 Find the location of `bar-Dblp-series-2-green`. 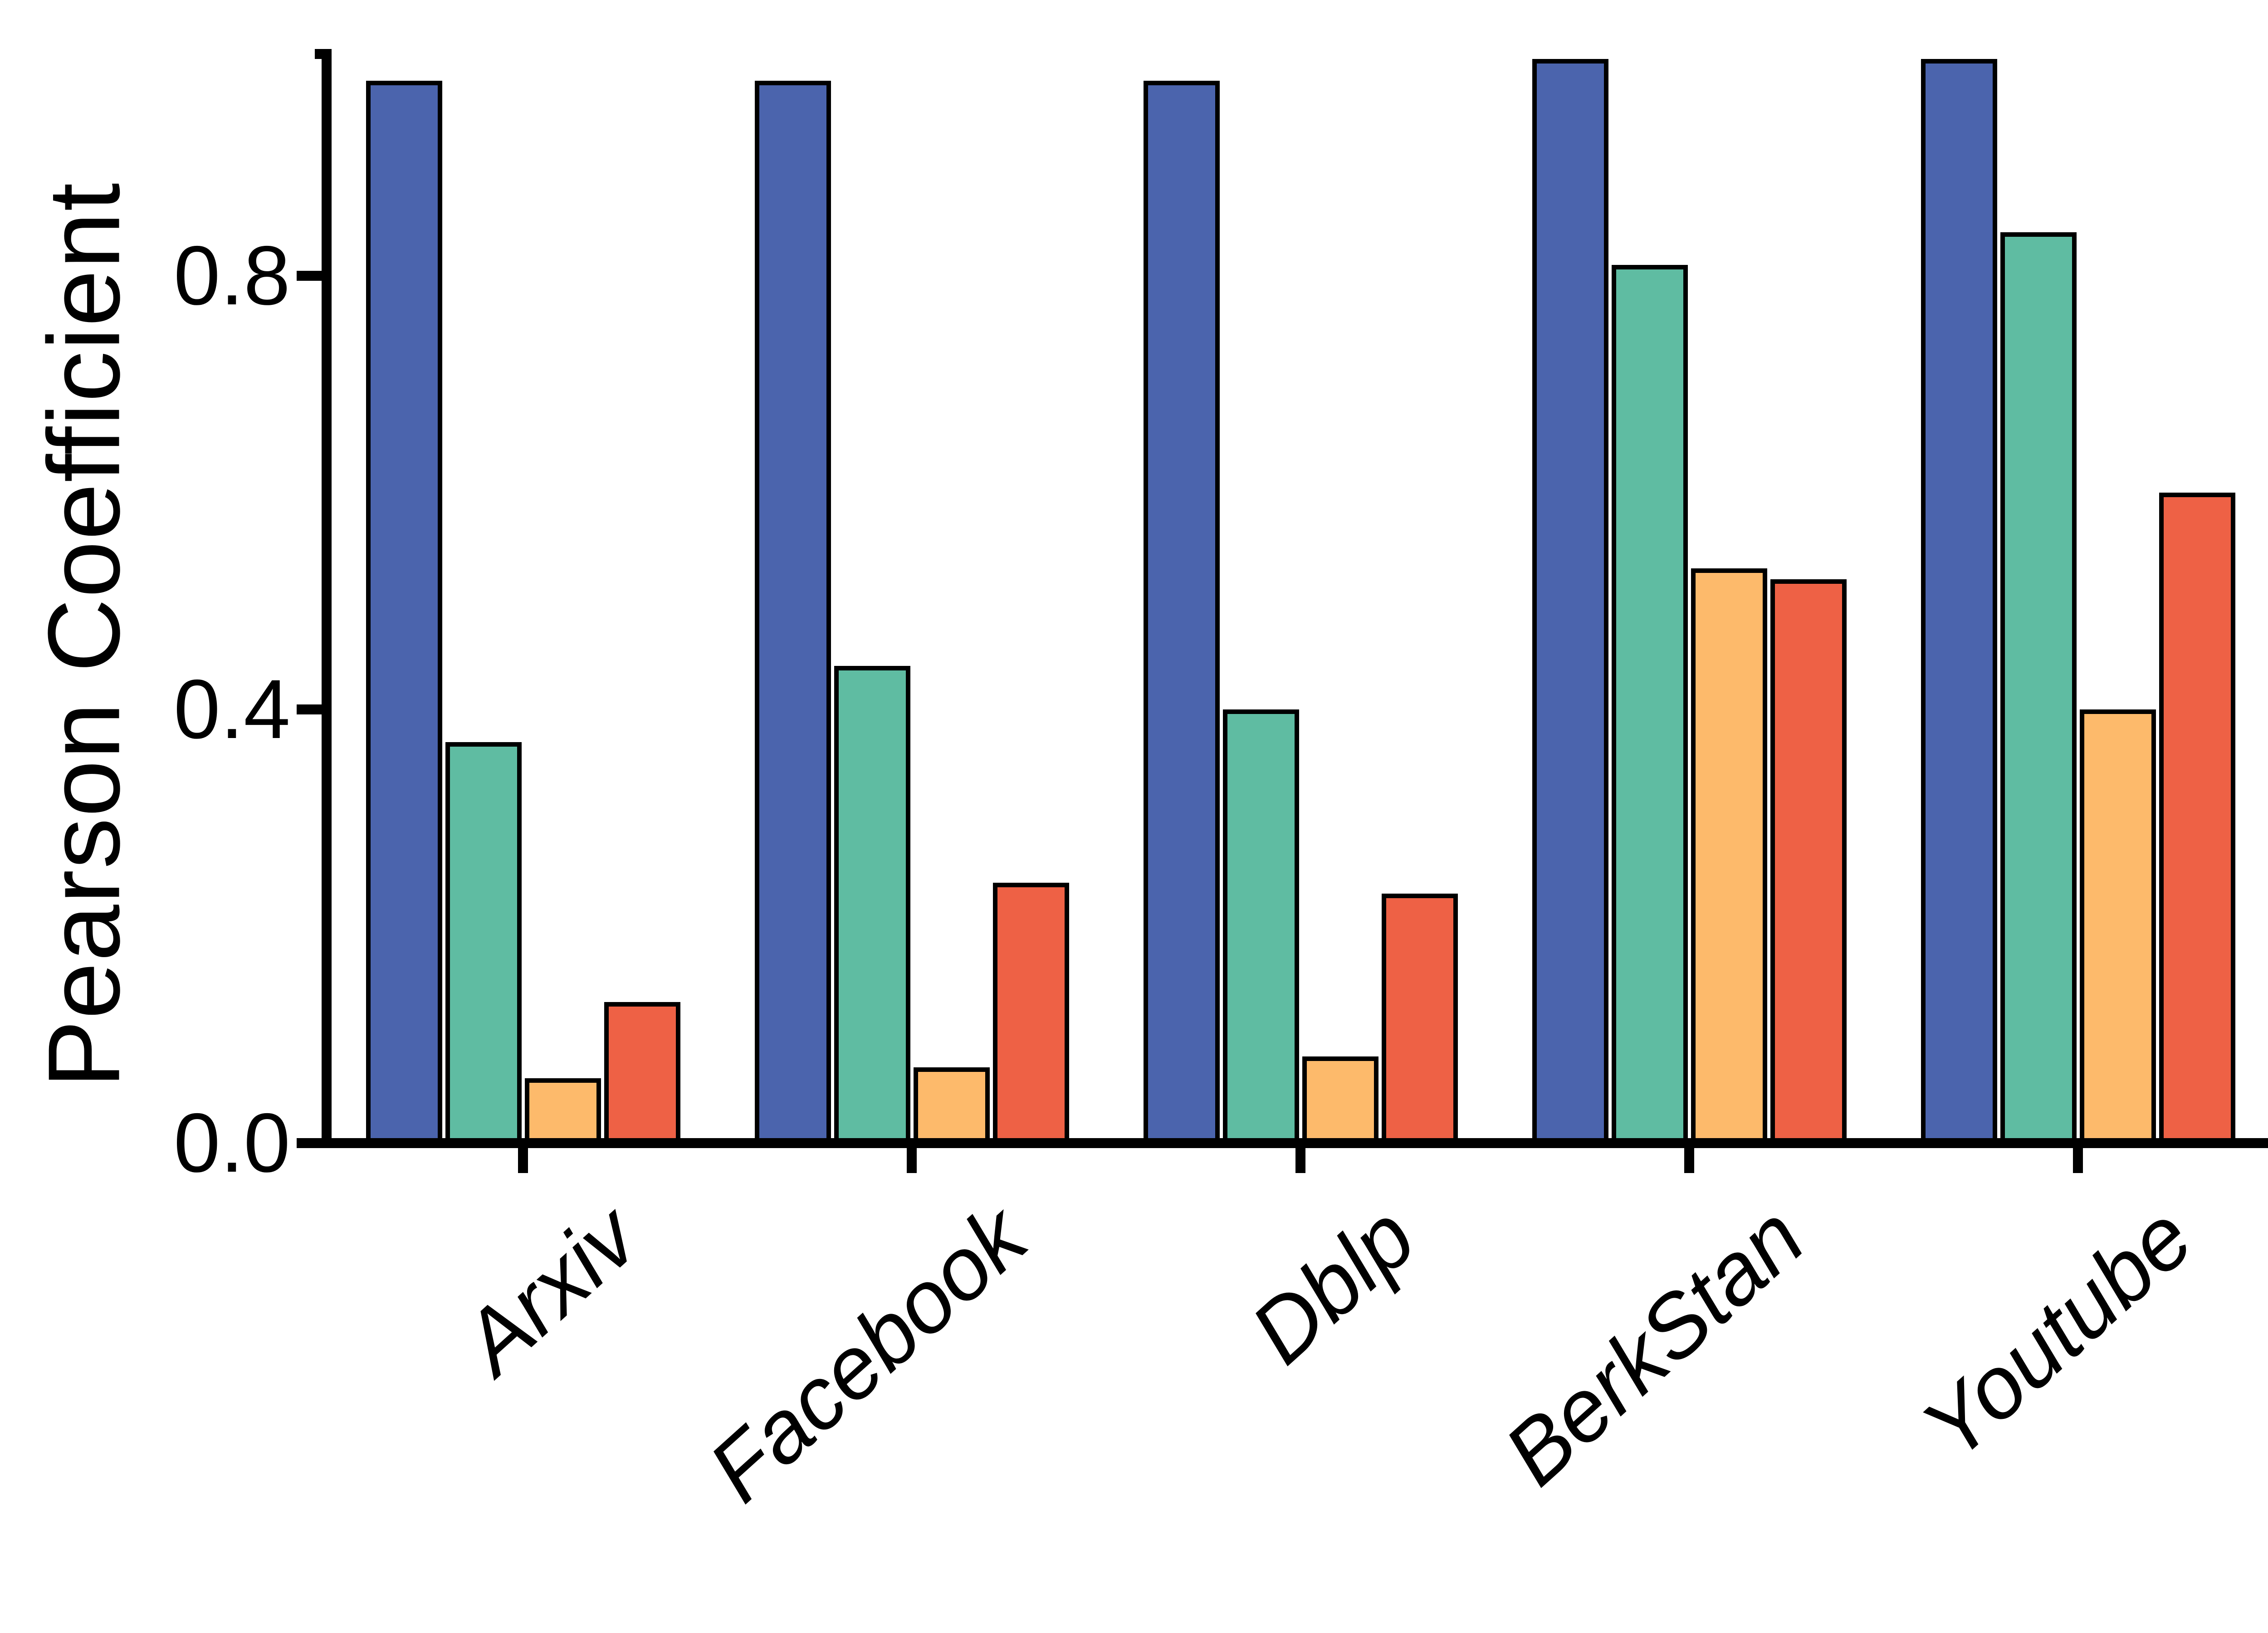

bar-Dblp-series-2-green is located at coordinates (1260, 928).